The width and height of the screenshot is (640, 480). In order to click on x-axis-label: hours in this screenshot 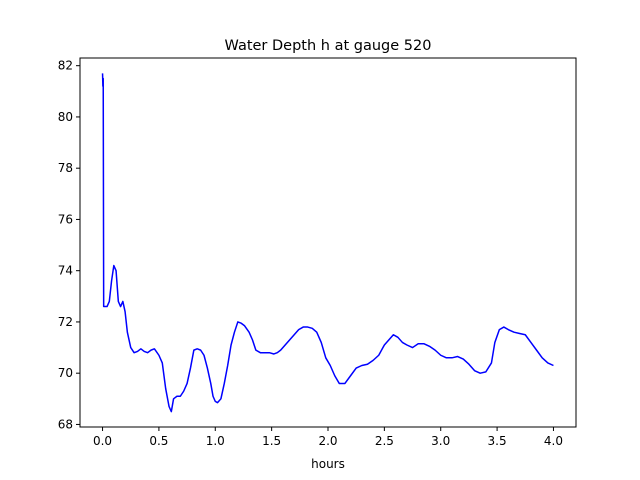, I will do `click(328, 464)`.